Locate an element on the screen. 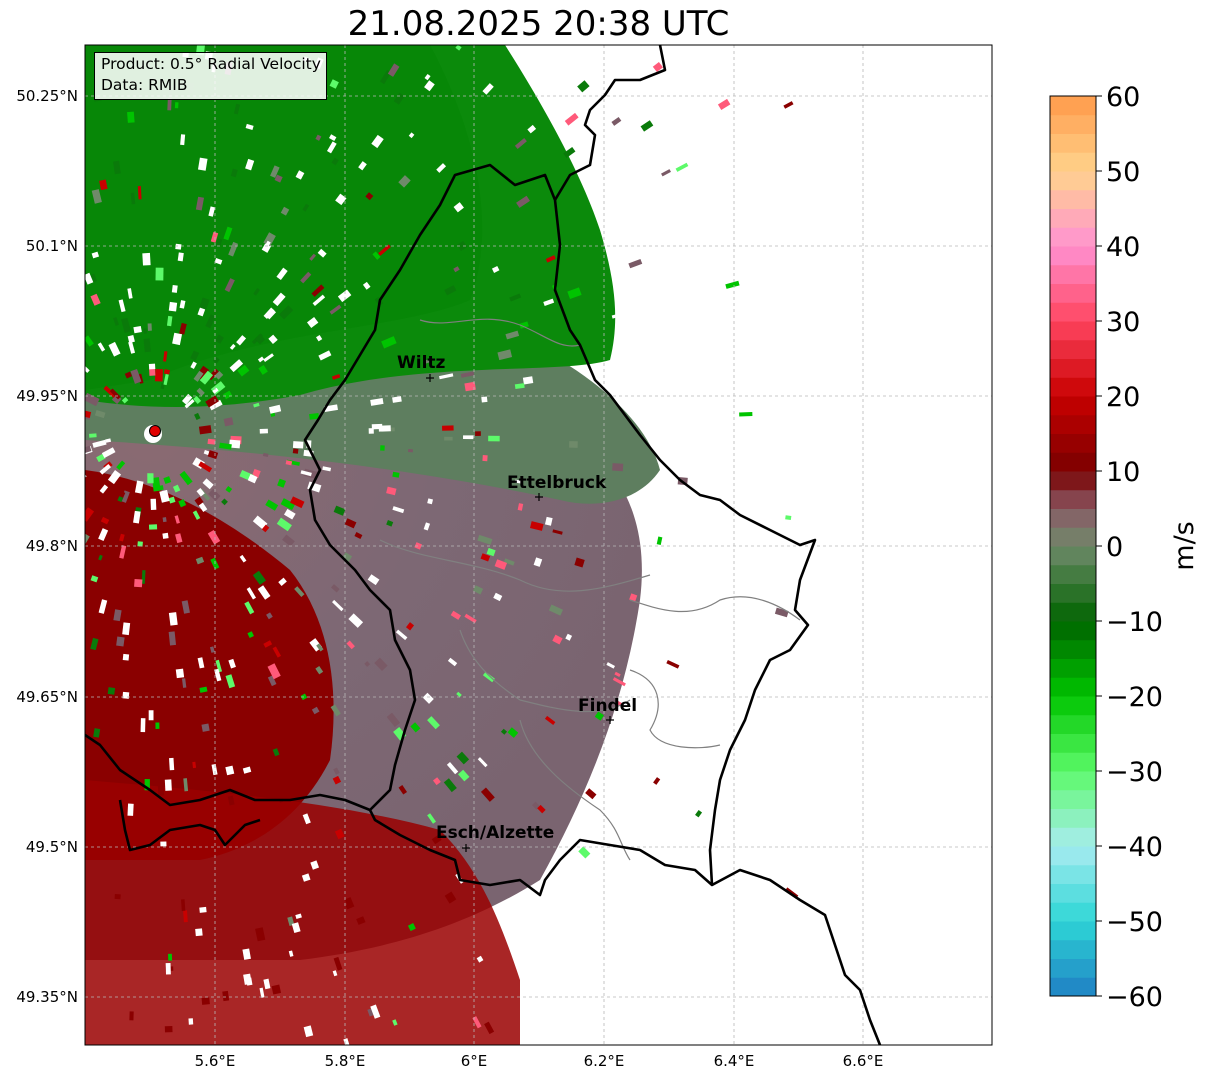  outbound-far-area is located at coordinates (302, 912).